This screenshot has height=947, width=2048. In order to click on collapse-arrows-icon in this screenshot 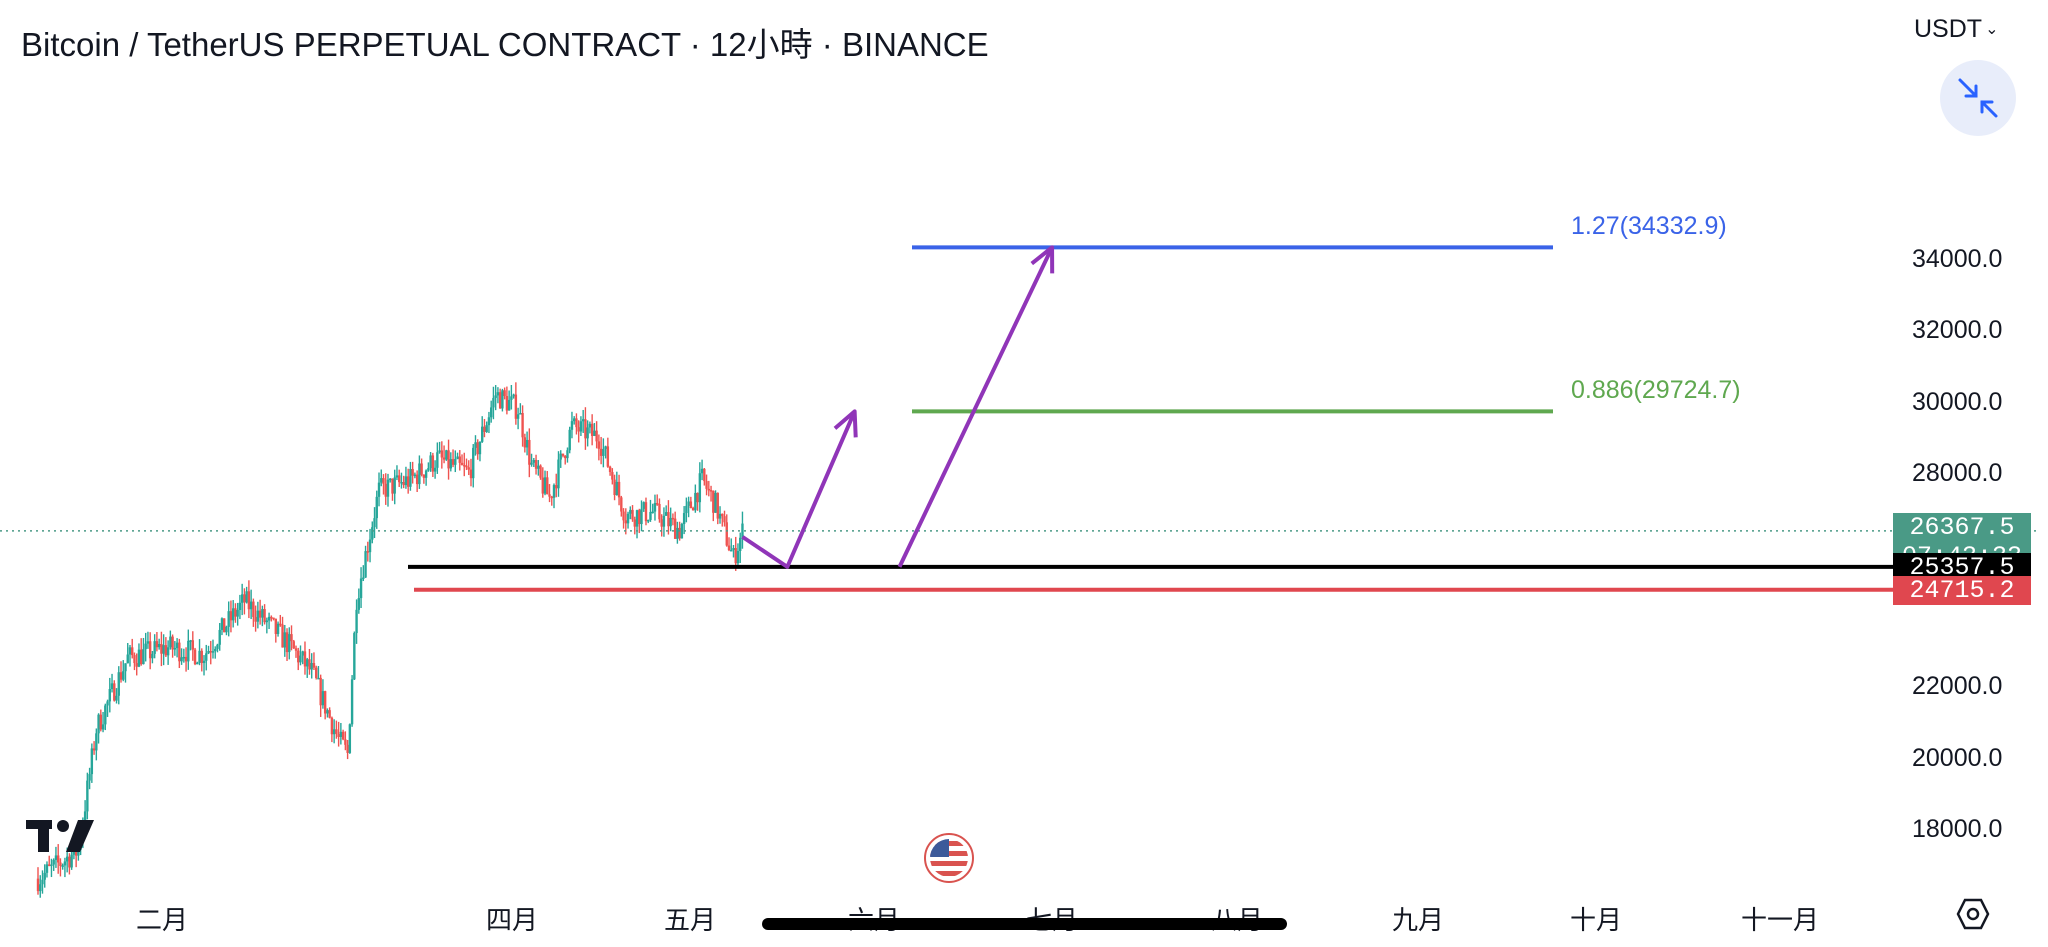, I will do `click(1978, 98)`.